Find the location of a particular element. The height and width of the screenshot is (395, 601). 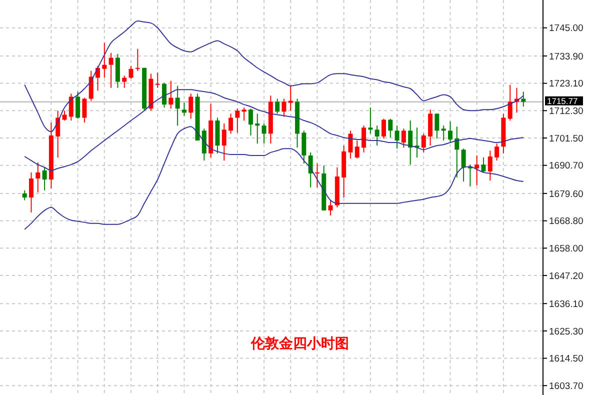

y-tick-label: 1625.30 is located at coordinates (566, 332).